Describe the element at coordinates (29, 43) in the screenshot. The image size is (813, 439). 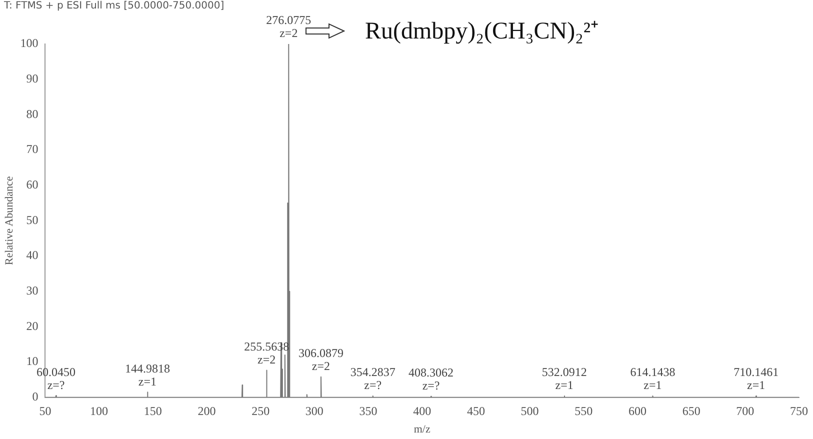
I see `y-tick-label: 100` at that location.